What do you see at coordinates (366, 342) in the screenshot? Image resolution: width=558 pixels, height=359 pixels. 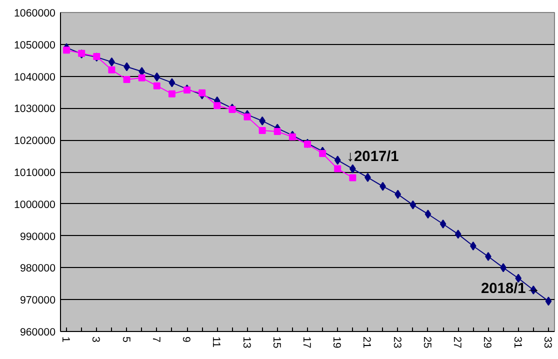 I see `x-tick-label: 21` at bounding box center [366, 342].